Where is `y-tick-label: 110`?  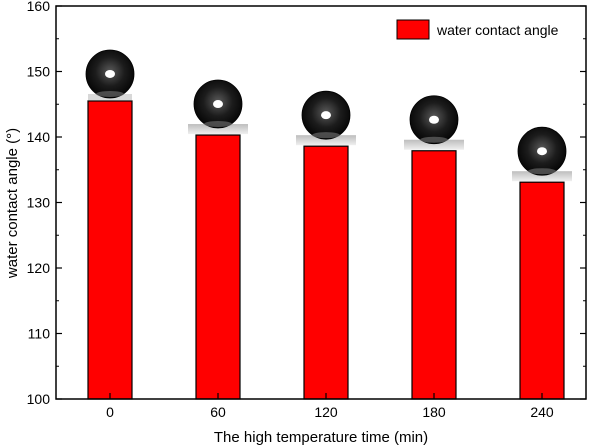 y-tick-label: 110 is located at coordinates (39, 334).